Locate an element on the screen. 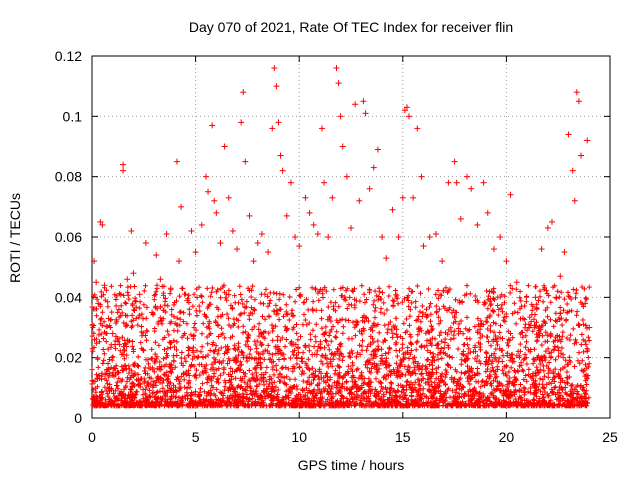 This screenshot has height=480, width=640. x-axis-label: GPS time / hours is located at coordinates (351, 465).